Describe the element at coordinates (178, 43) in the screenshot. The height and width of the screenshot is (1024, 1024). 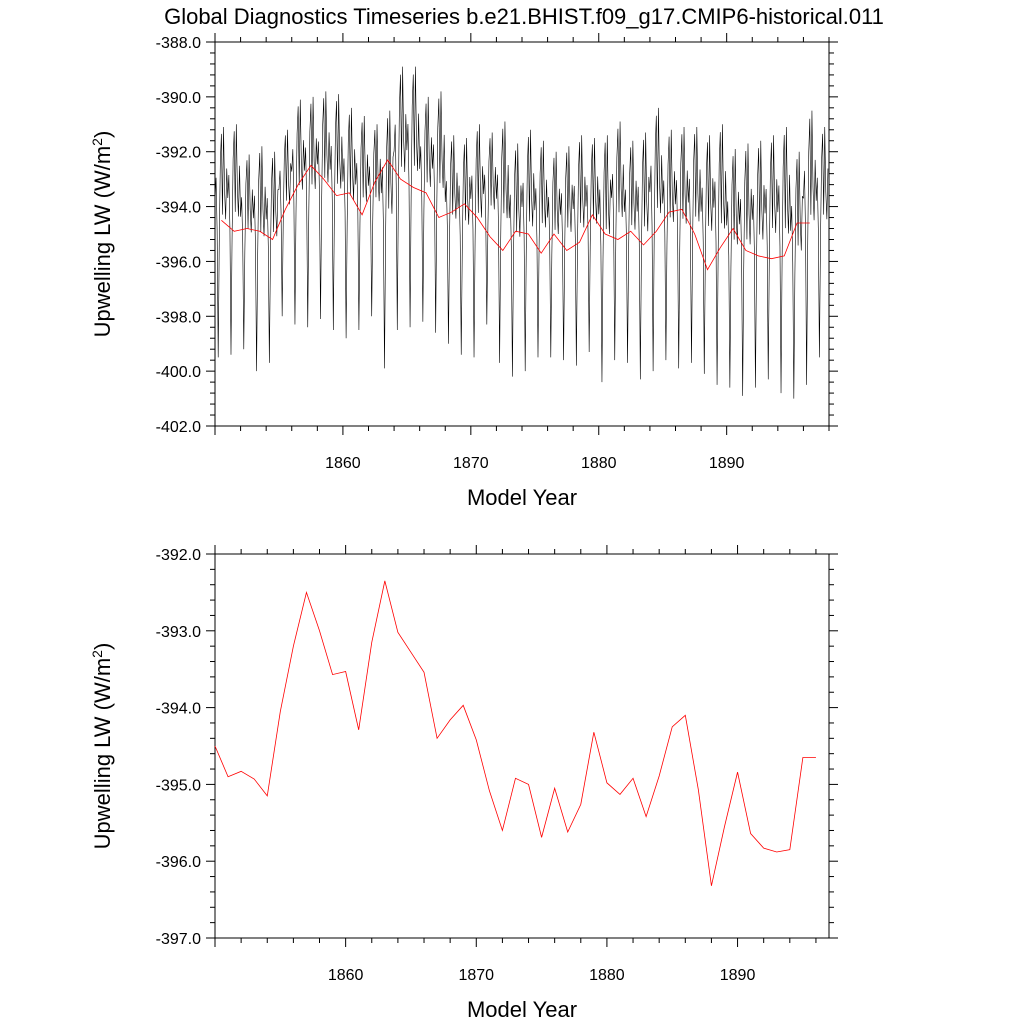
I see `y-tick-label: -388.0` at that location.